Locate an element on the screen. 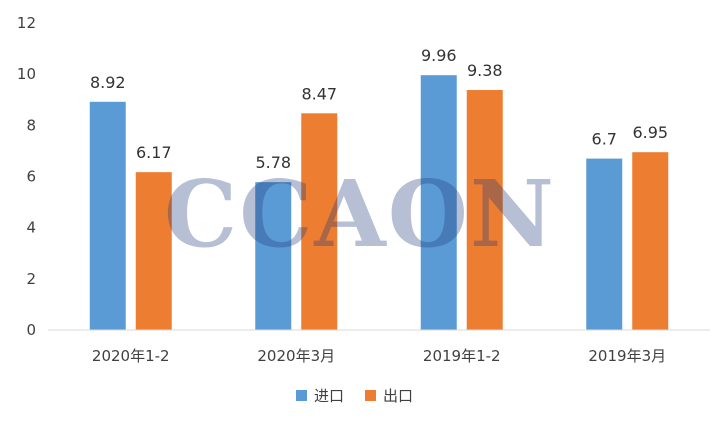 Image resolution: width=720 pixels, height=436 pixels. legend-swatch-export is located at coordinates (370, 395).